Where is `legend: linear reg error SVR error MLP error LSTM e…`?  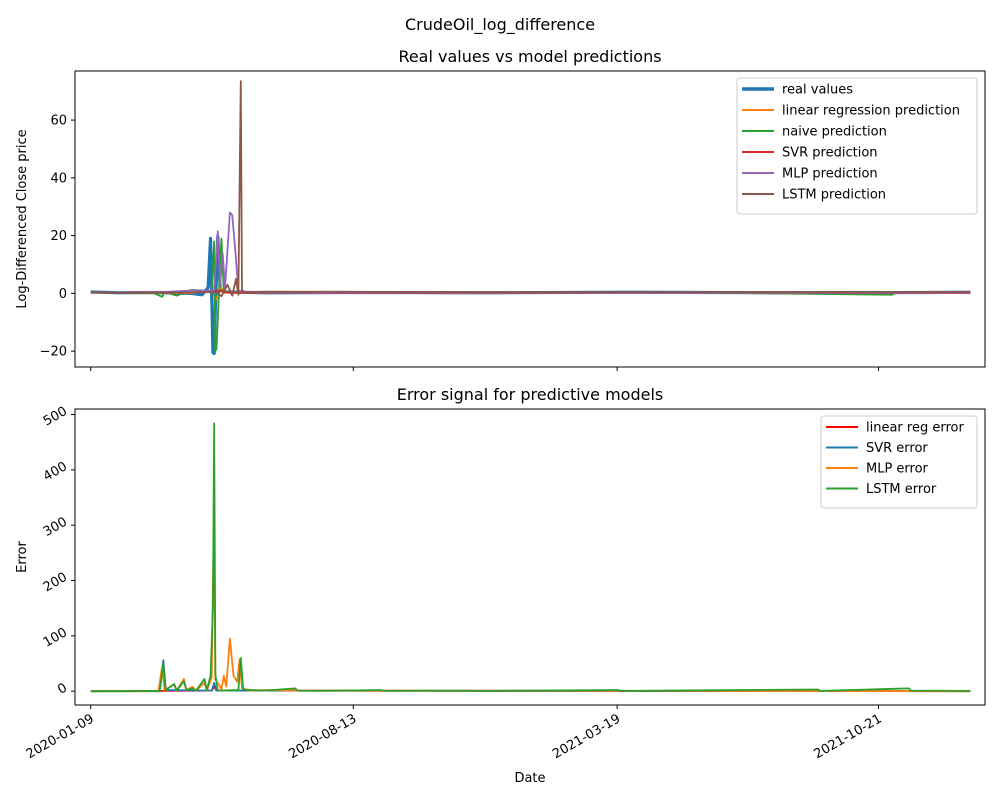
legend: linear reg error SVR error MLP error LSTM e… is located at coordinates (899, 462).